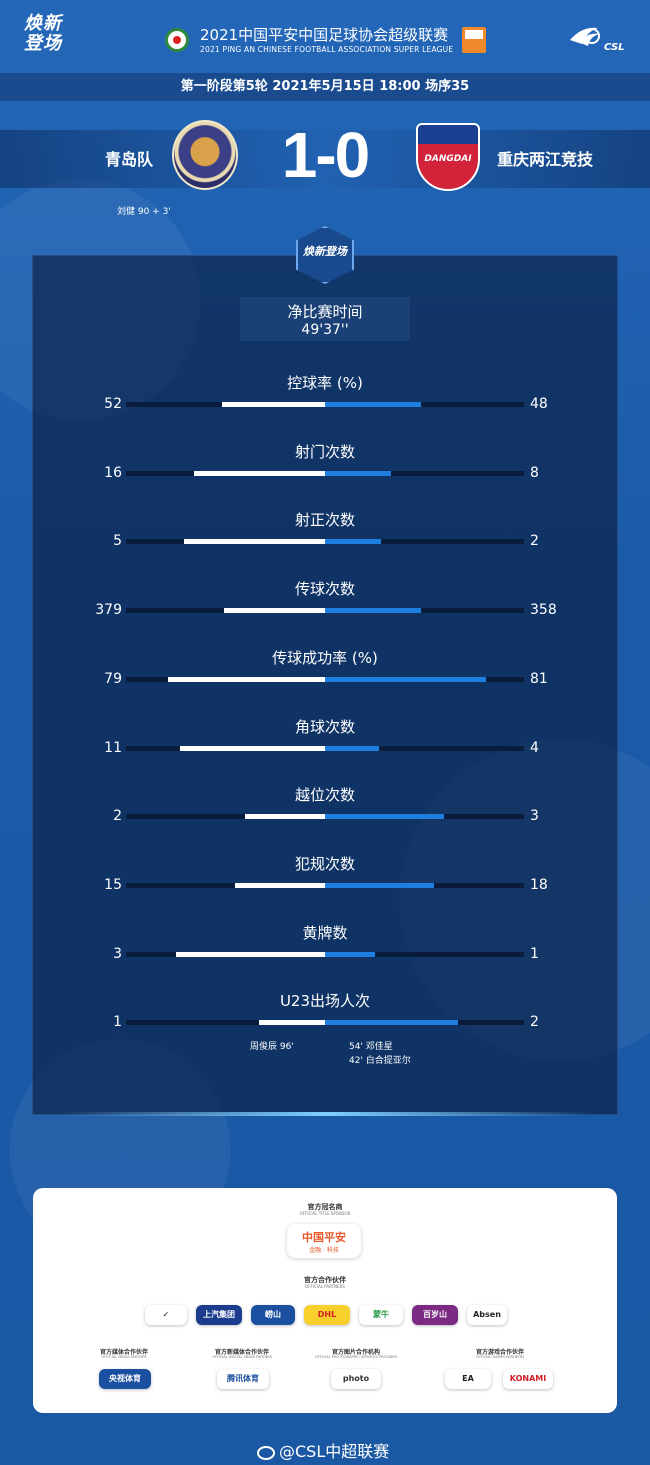 The image size is (650, 1465). I want to click on cctv-sports-logo: 央视体育, so click(125, 1379).